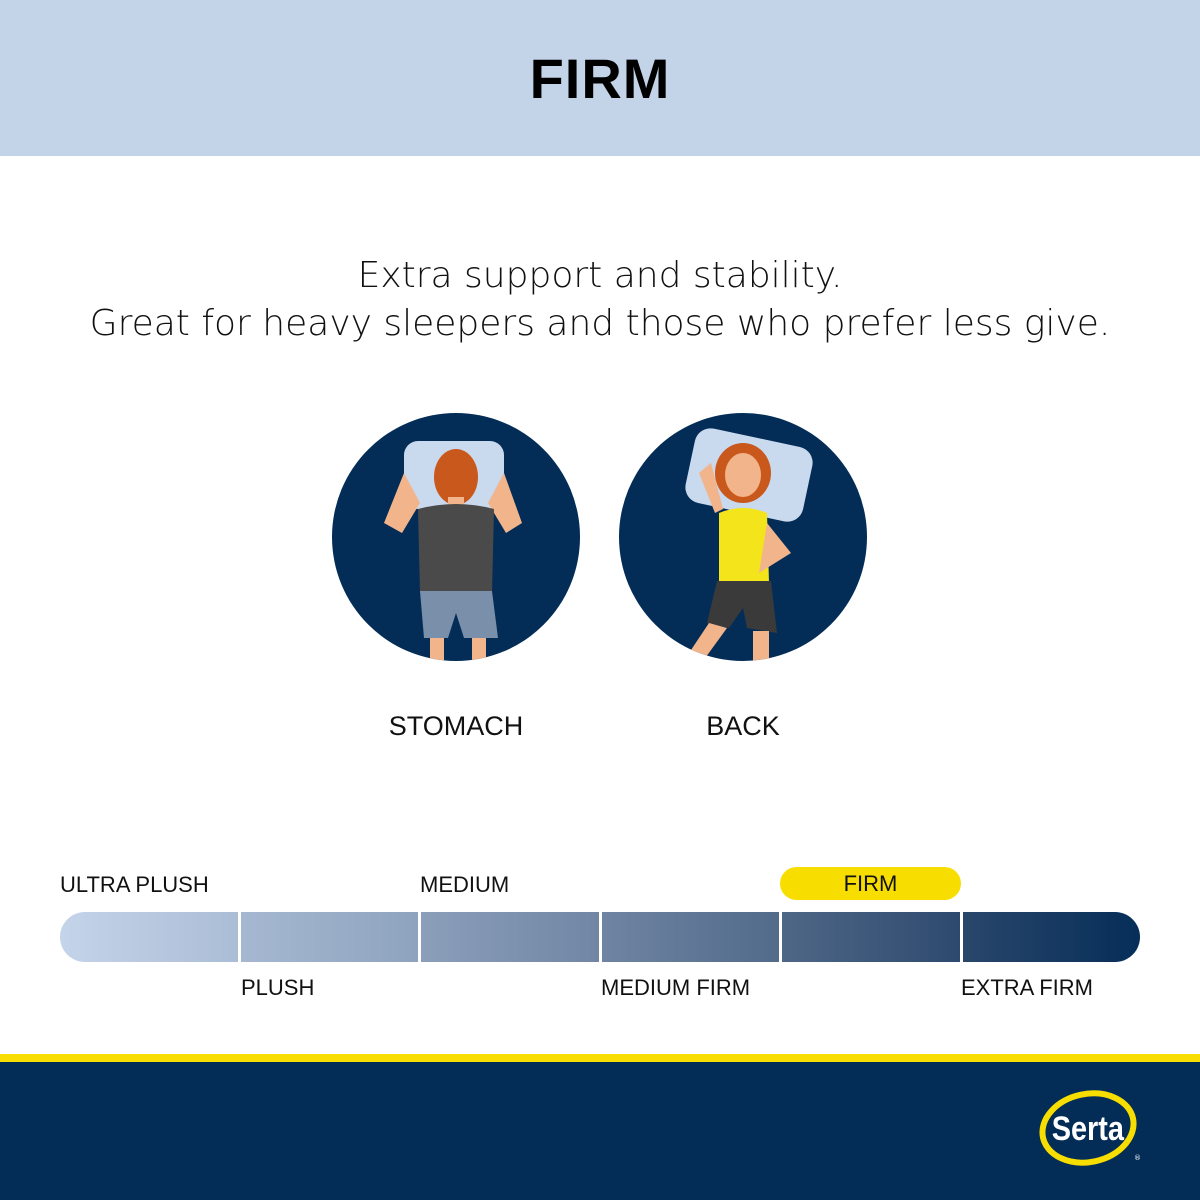  Describe the element at coordinates (676, 987) in the screenshot. I see `scale-label-medium-firm: MEDIUM FIRM` at that location.